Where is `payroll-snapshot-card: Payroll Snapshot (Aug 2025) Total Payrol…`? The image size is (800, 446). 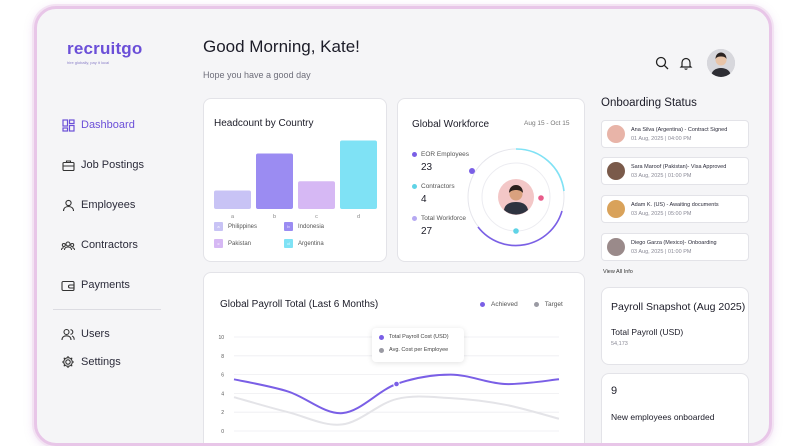
payroll-snapshot-card: Payroll Snapshot (Aug 2025) Total Payrol… is located at coordinates (675, 326).